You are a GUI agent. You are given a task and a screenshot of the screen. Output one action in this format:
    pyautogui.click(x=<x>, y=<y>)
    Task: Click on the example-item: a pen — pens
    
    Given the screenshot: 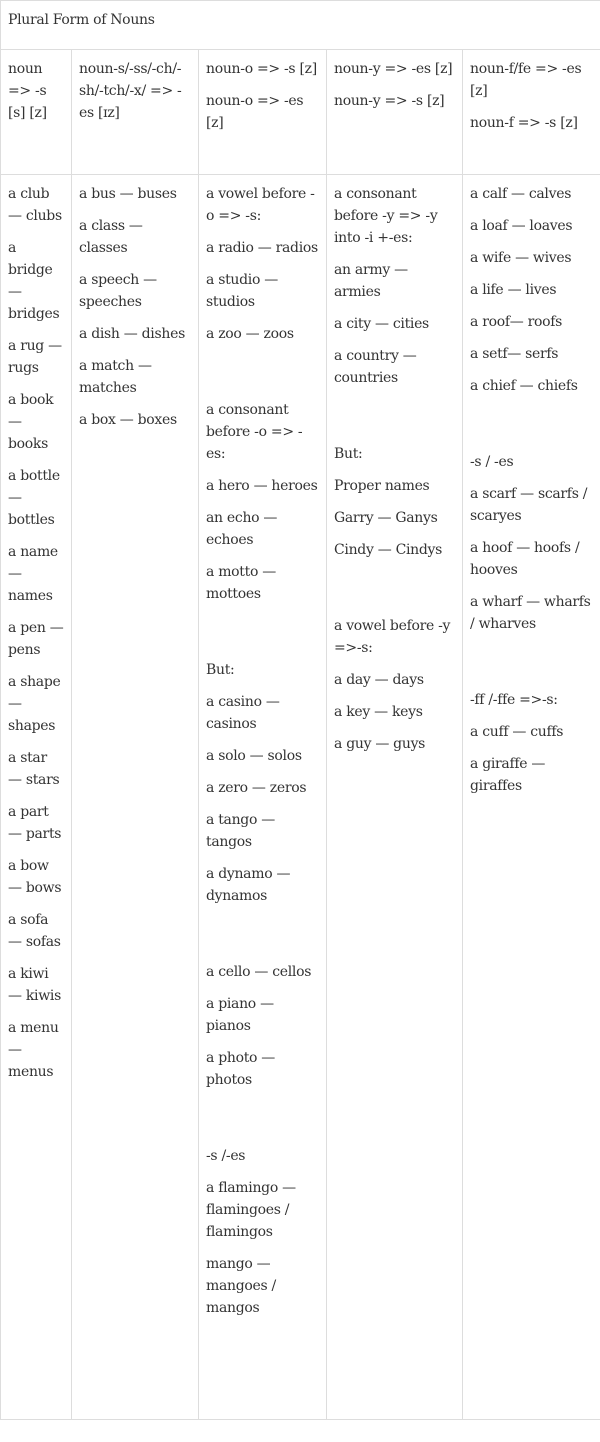 What is the action you would take?
    pyautogui.click(x=36, y=639)
    